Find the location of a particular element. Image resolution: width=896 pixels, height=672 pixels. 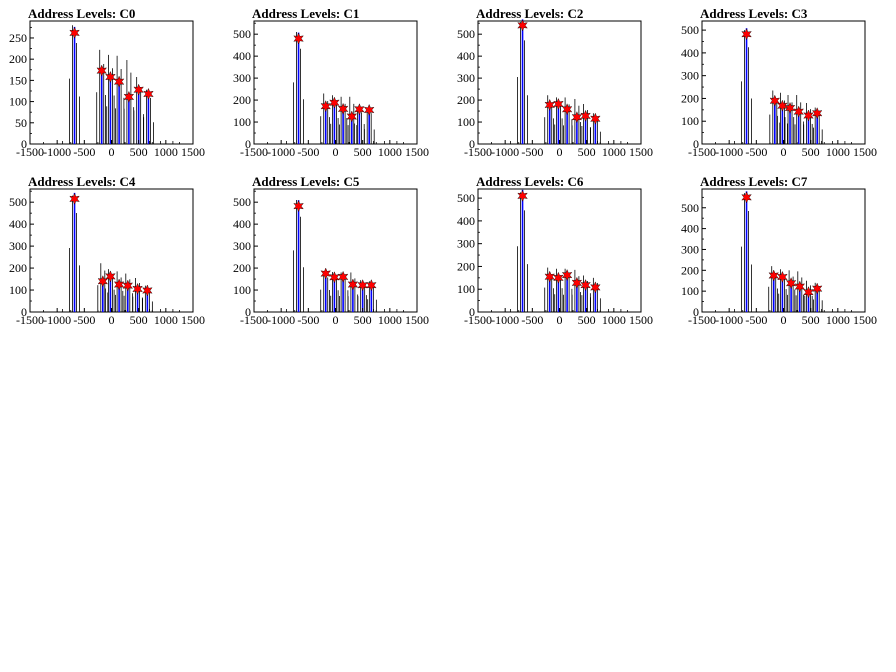

y-tick-label: 50 is located at coordinates (21, 123).